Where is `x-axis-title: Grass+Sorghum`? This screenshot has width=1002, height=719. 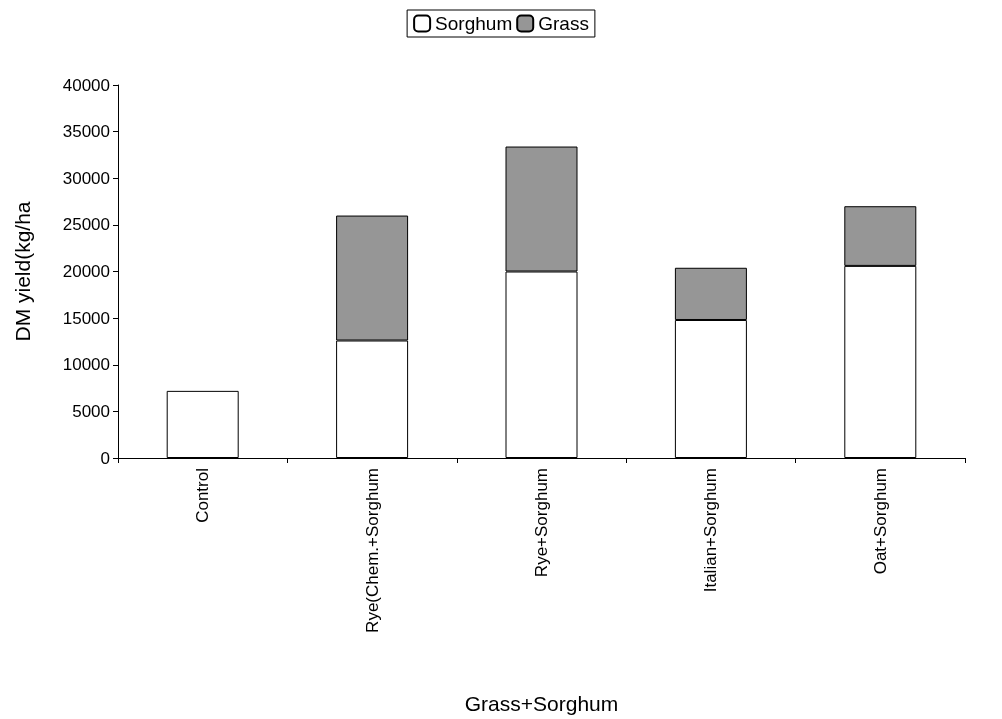
x-axis-title: Grass+Sorghum is located at coordinates (541, 703).